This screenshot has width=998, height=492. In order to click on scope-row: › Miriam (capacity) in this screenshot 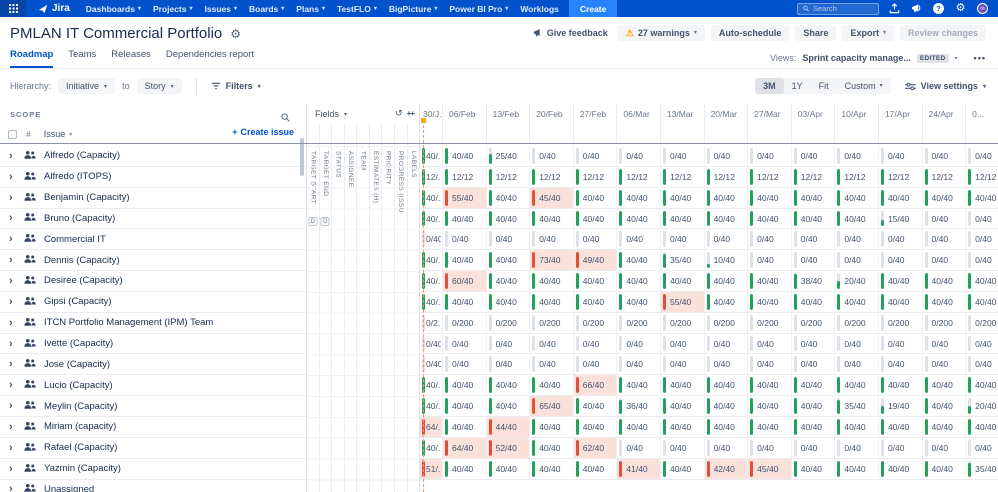, I will do `click(153, 427)`.